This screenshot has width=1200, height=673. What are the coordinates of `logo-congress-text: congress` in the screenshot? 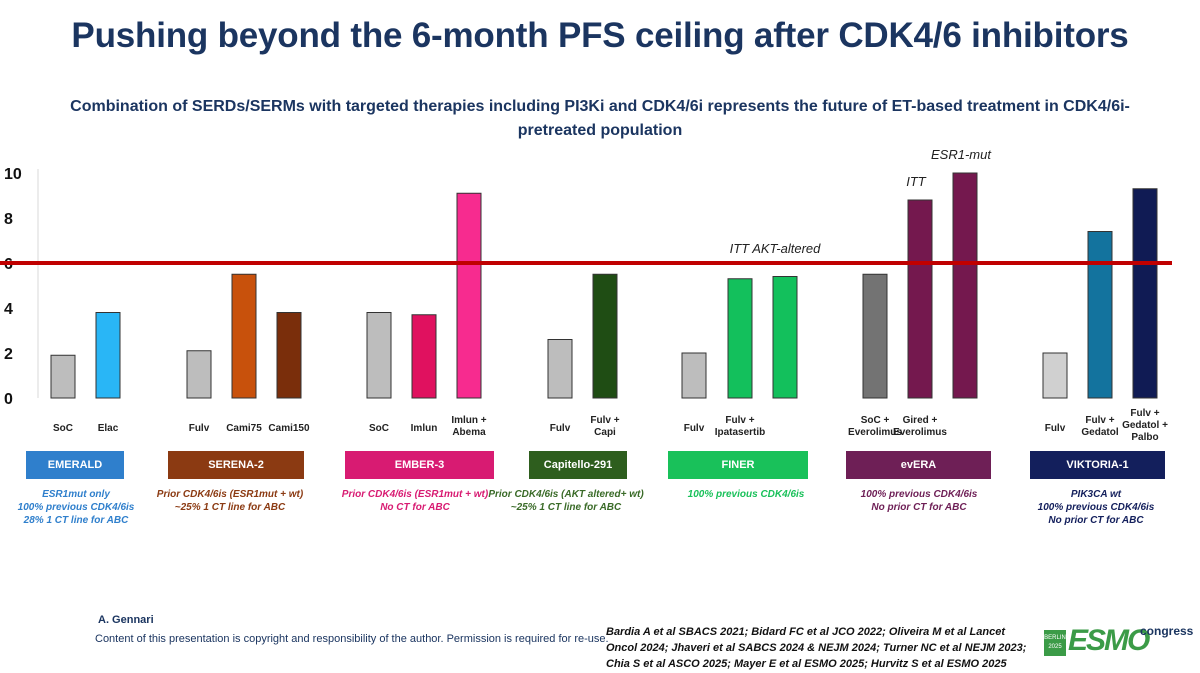 It's located at (1167, 631).